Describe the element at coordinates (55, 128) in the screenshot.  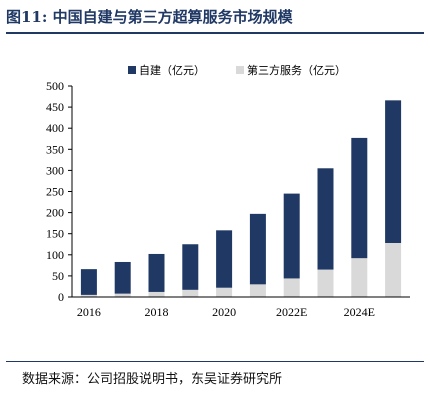
I see `y-tick-label: 400` at that location.